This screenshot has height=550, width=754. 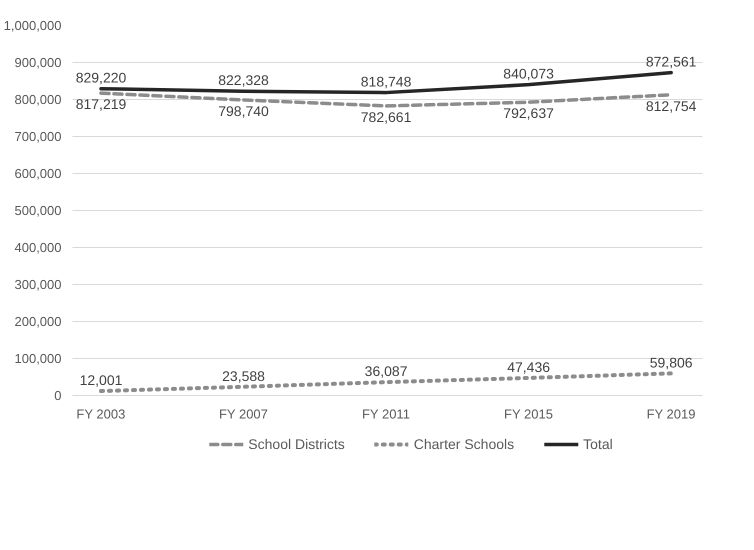 What do you see at coordinates (528, 414) in the screenshot?
I see `x-tick-label: FY 2015` at bounding box center [528, 414].